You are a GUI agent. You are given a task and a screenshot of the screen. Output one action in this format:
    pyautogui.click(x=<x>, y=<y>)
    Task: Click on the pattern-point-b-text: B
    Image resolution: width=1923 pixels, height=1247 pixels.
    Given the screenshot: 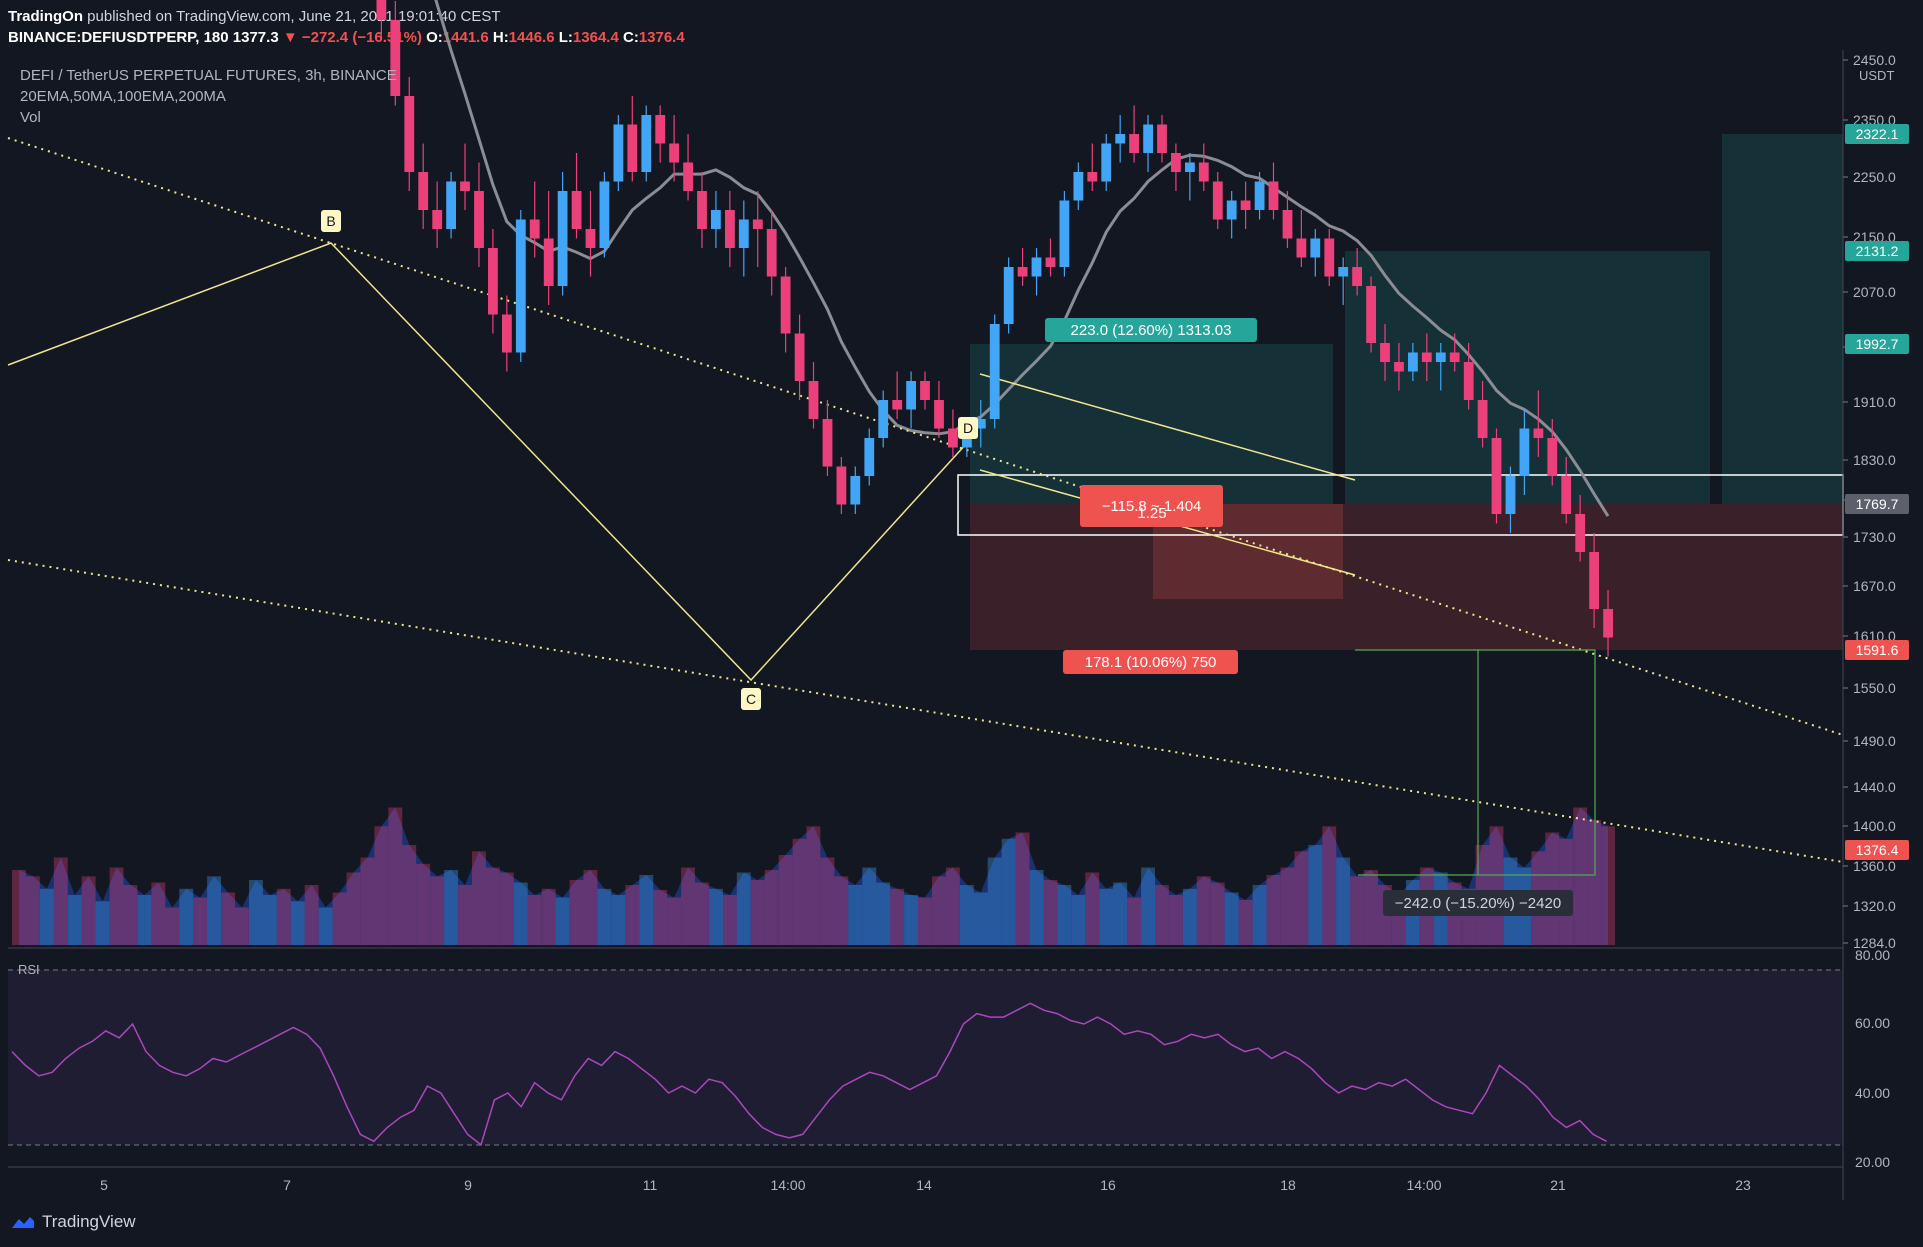 What is the action you would take?
    pyautogui.click(x=330, y=221)
    